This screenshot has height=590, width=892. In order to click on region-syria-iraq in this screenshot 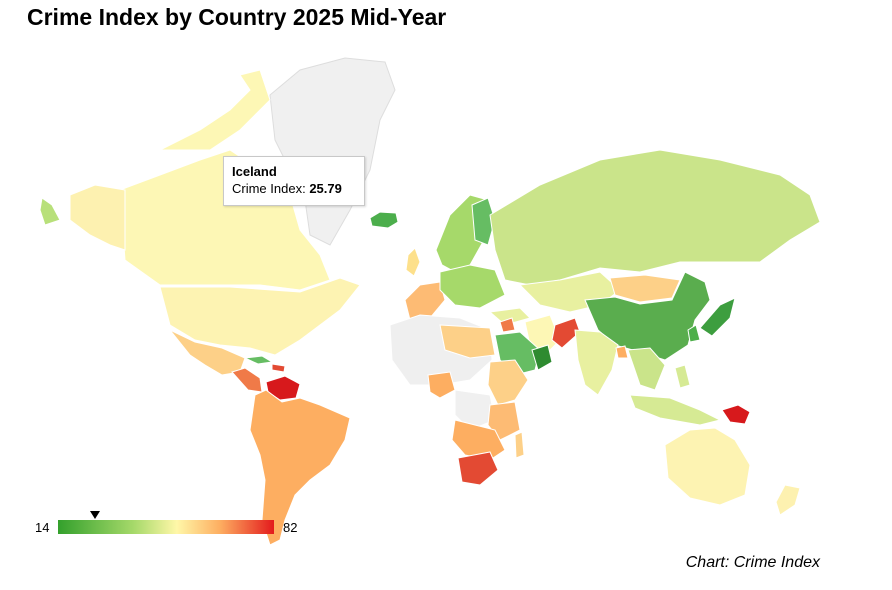, I will do `click(507, 325)`.